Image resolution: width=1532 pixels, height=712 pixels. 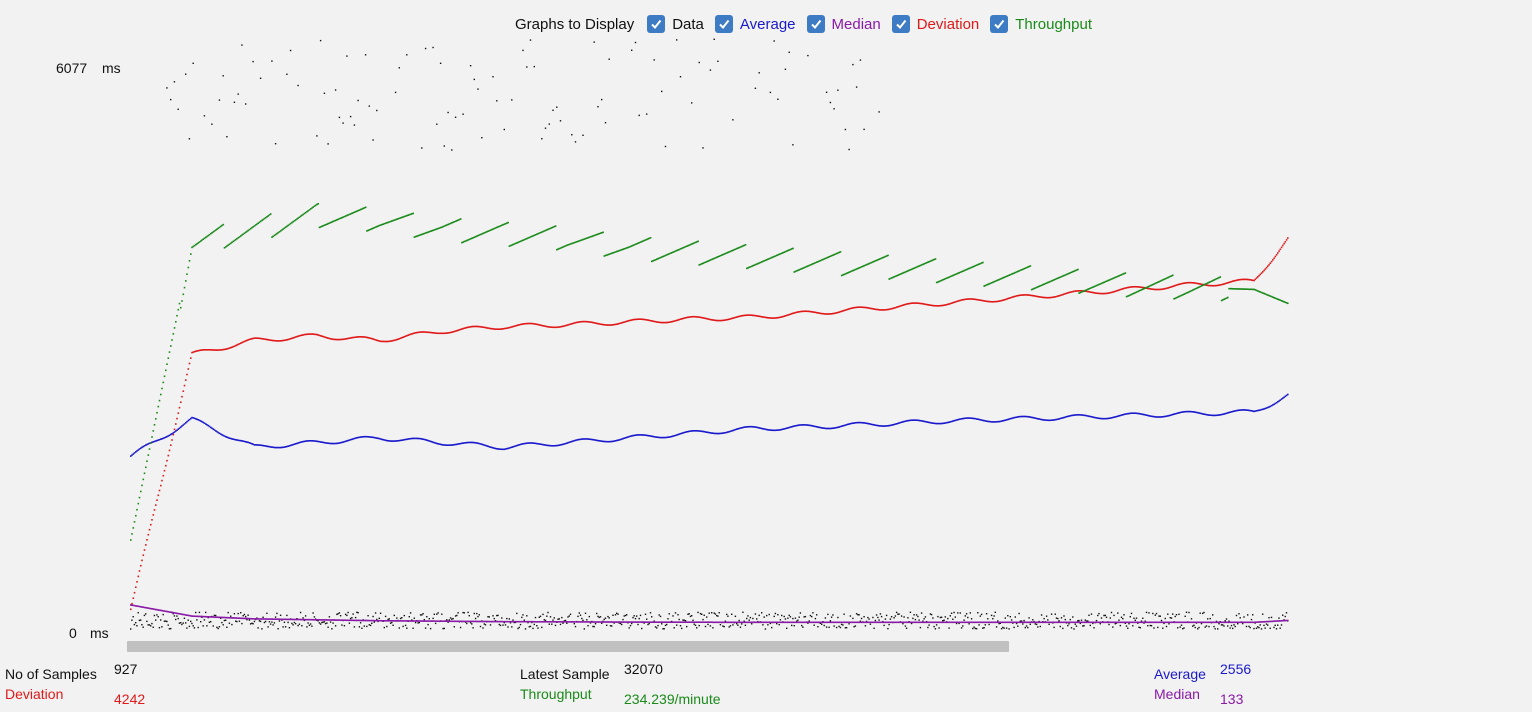 What do you see at coordinates (675, 24) in the screenshot?
I see `checkbox-data: Data` at bounding box center [675, 24].